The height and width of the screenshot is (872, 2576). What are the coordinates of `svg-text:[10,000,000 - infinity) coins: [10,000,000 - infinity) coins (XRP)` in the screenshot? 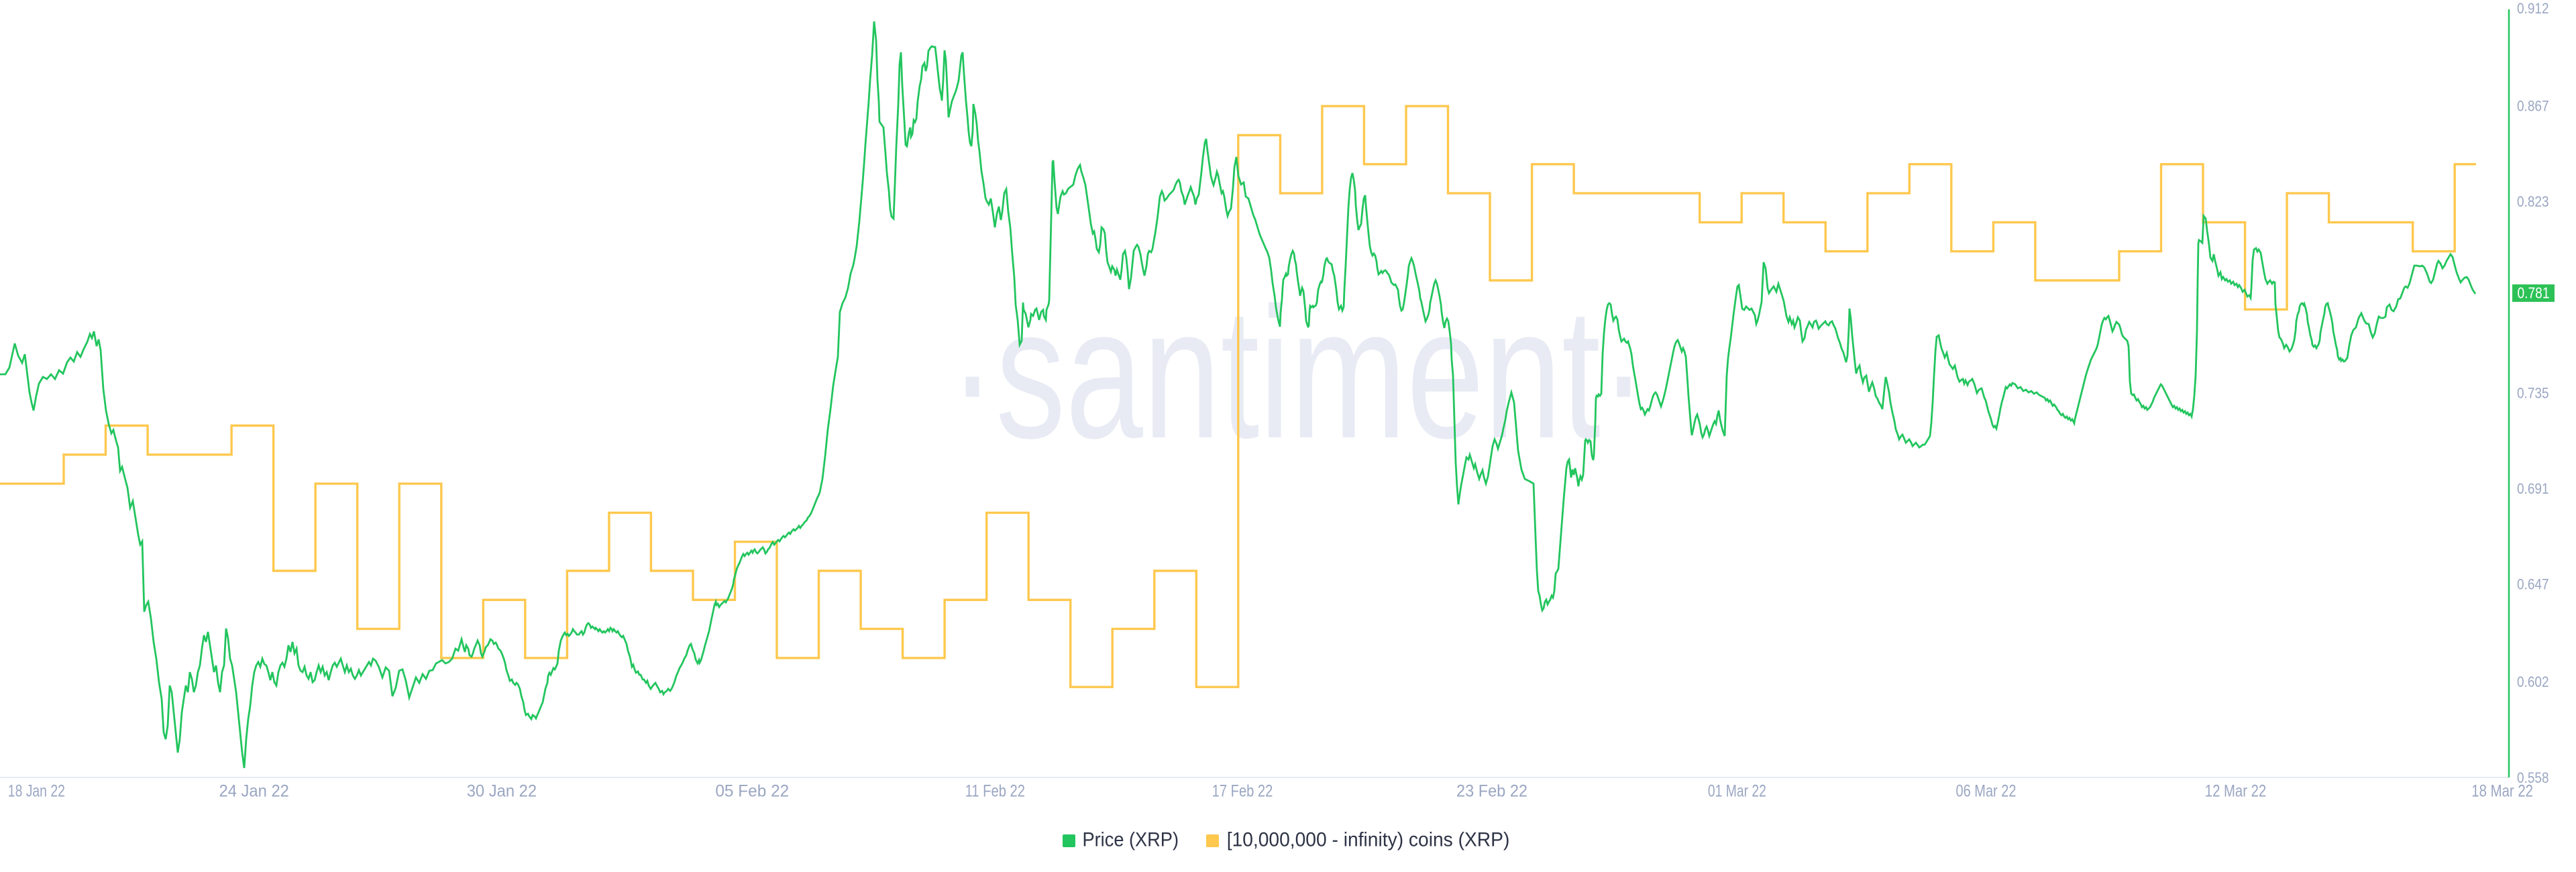 It's located at (1368, 840).